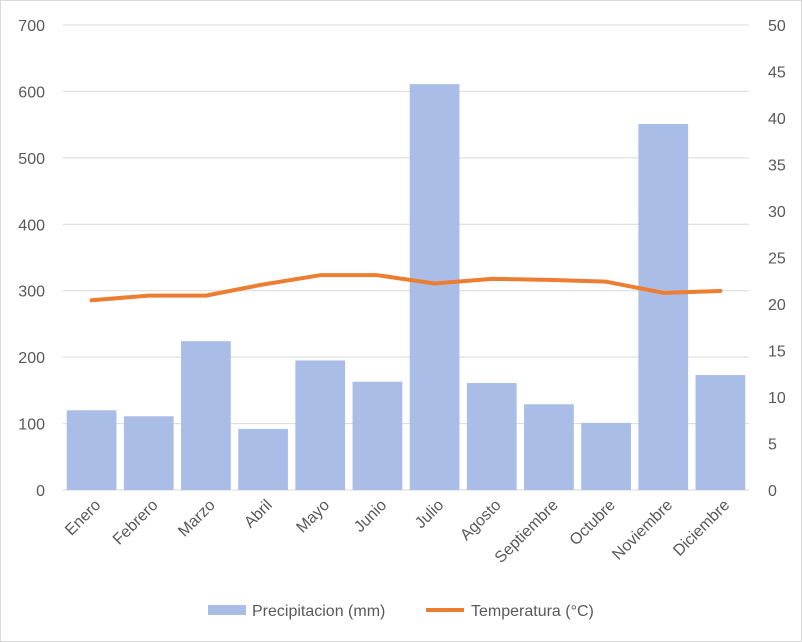  I want to click on temperature-line, so click(406, 288).